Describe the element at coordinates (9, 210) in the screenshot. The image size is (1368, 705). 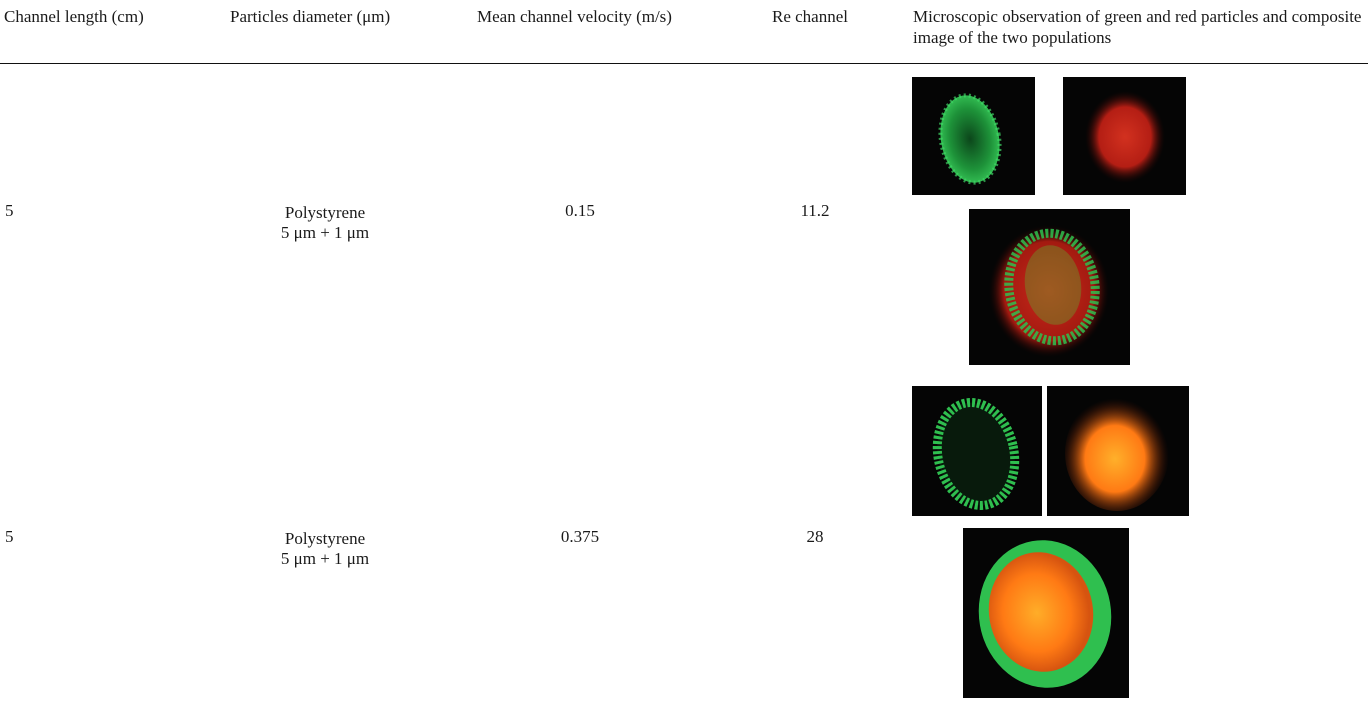
I see `row1-channel-length: 5` at that location.